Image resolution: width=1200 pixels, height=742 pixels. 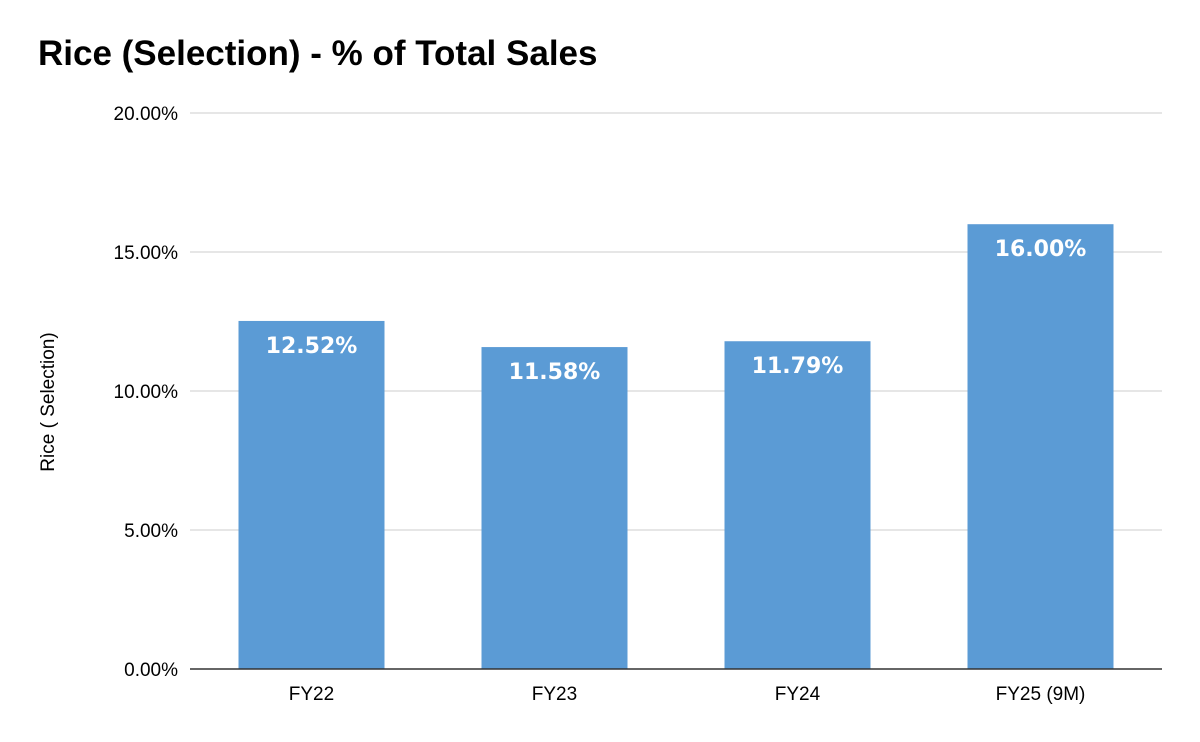 What do you see at coordinates (554, 694) in the screenshot?
I see `x-tick-label: FY23` at bounding box center [554, 694].